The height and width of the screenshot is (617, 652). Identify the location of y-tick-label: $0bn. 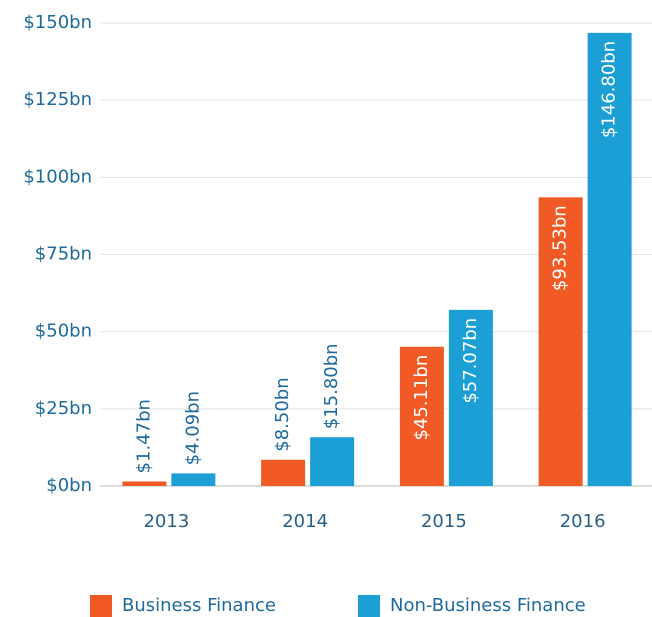
(69, 485).